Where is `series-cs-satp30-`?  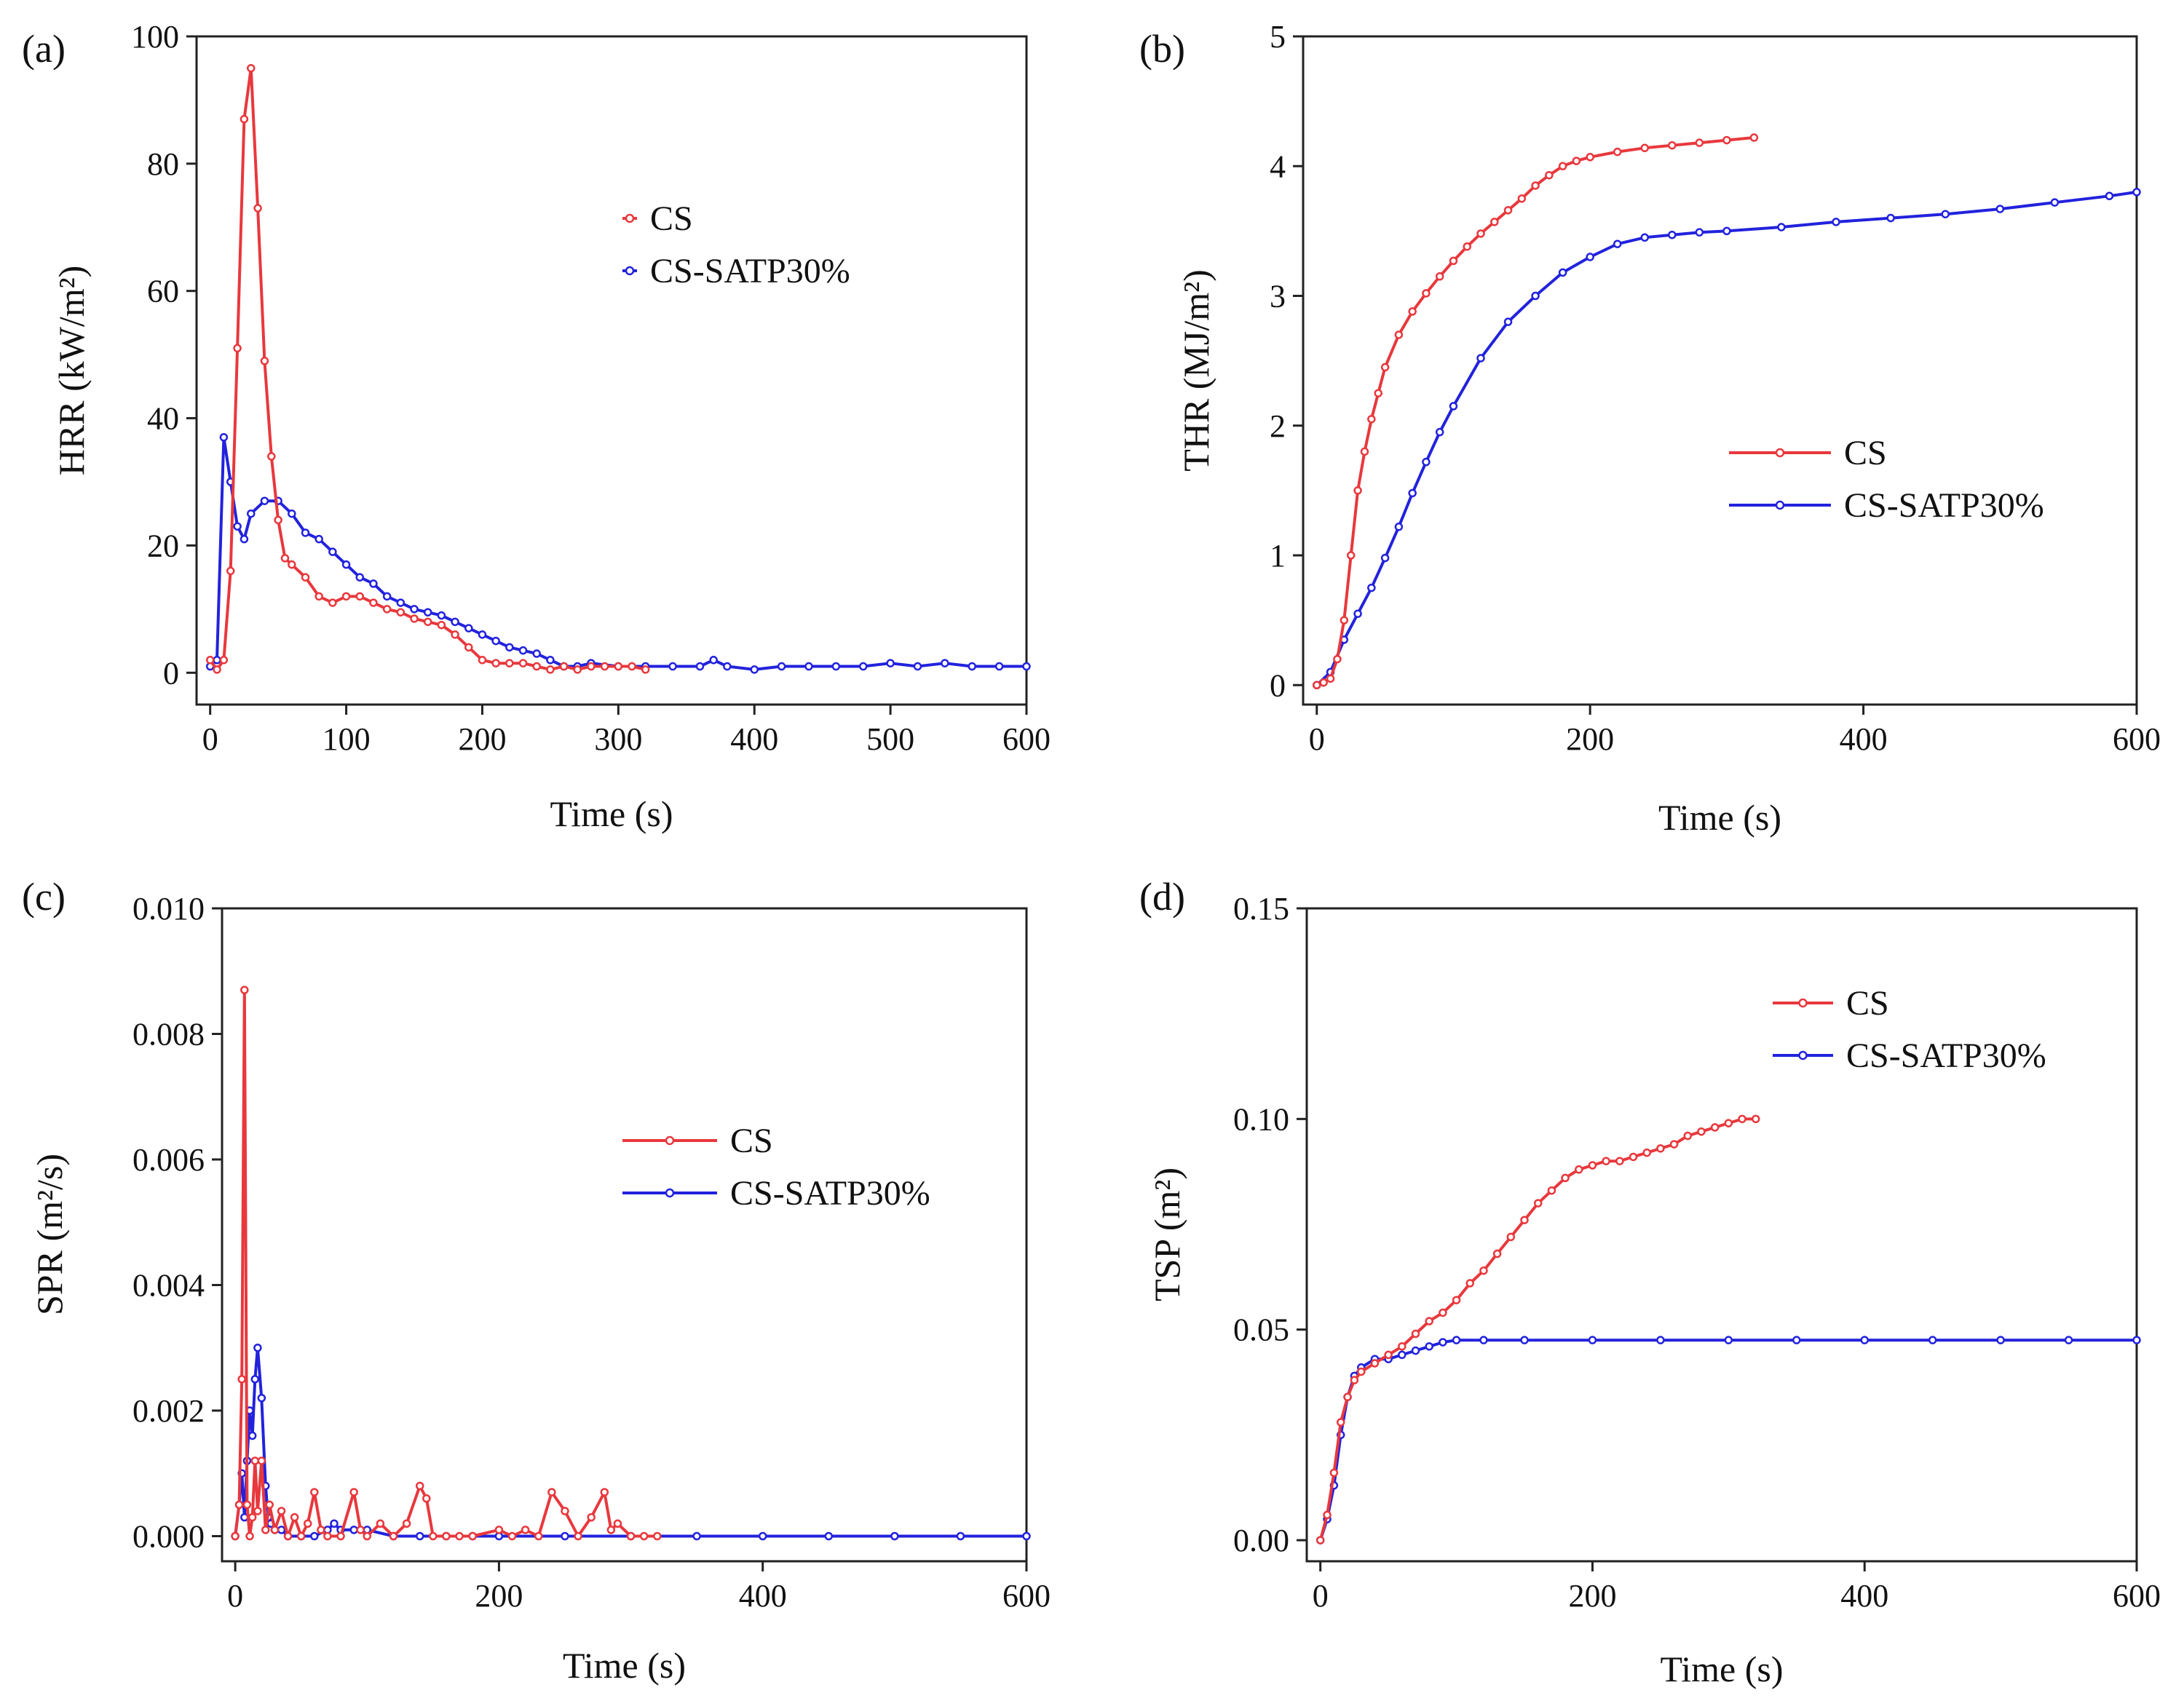 series-cs-satp30- is located at coordinates (618, 553).